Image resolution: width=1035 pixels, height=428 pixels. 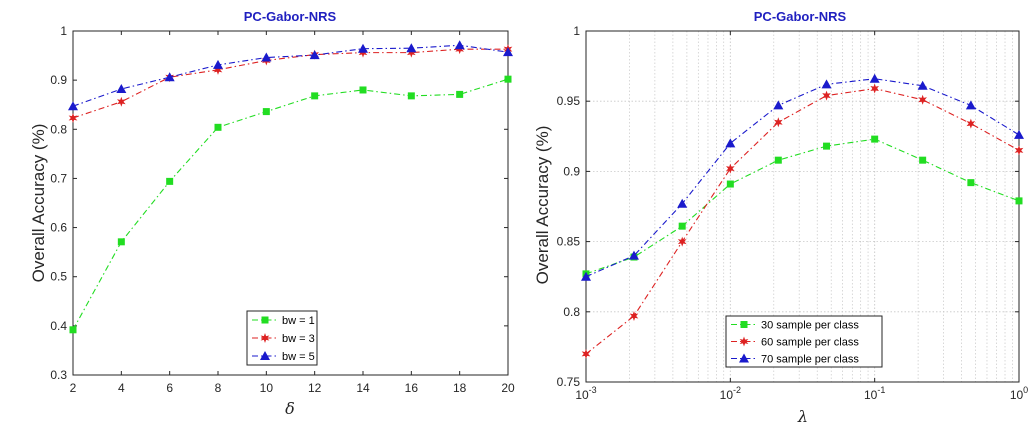 I want to click on chart-right-legend-box, so click(x=804, y=341).